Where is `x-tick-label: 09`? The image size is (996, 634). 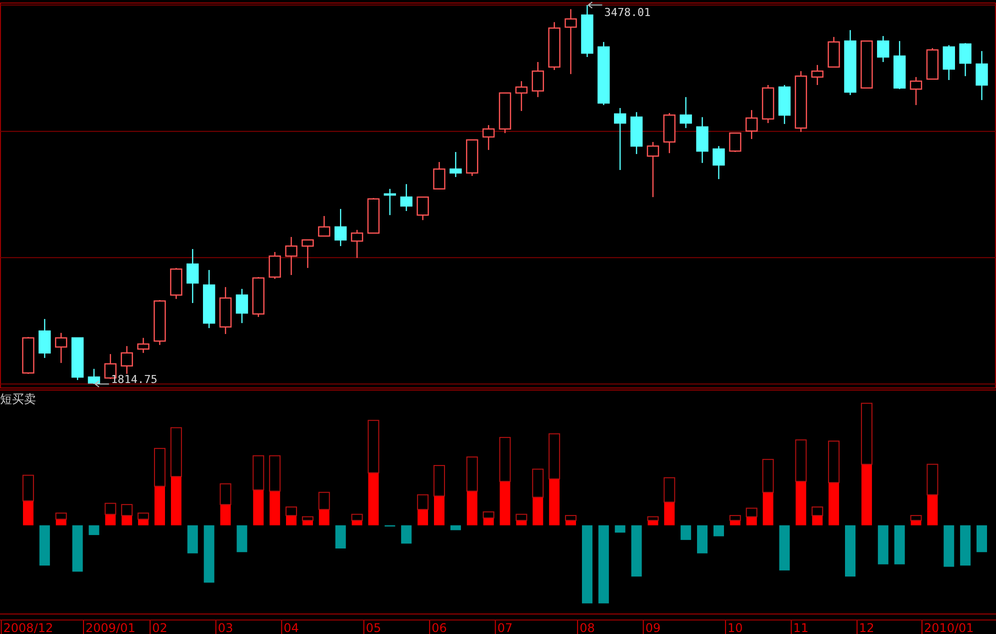
x-tick-label: 09 is located at coordinates (653, 627).